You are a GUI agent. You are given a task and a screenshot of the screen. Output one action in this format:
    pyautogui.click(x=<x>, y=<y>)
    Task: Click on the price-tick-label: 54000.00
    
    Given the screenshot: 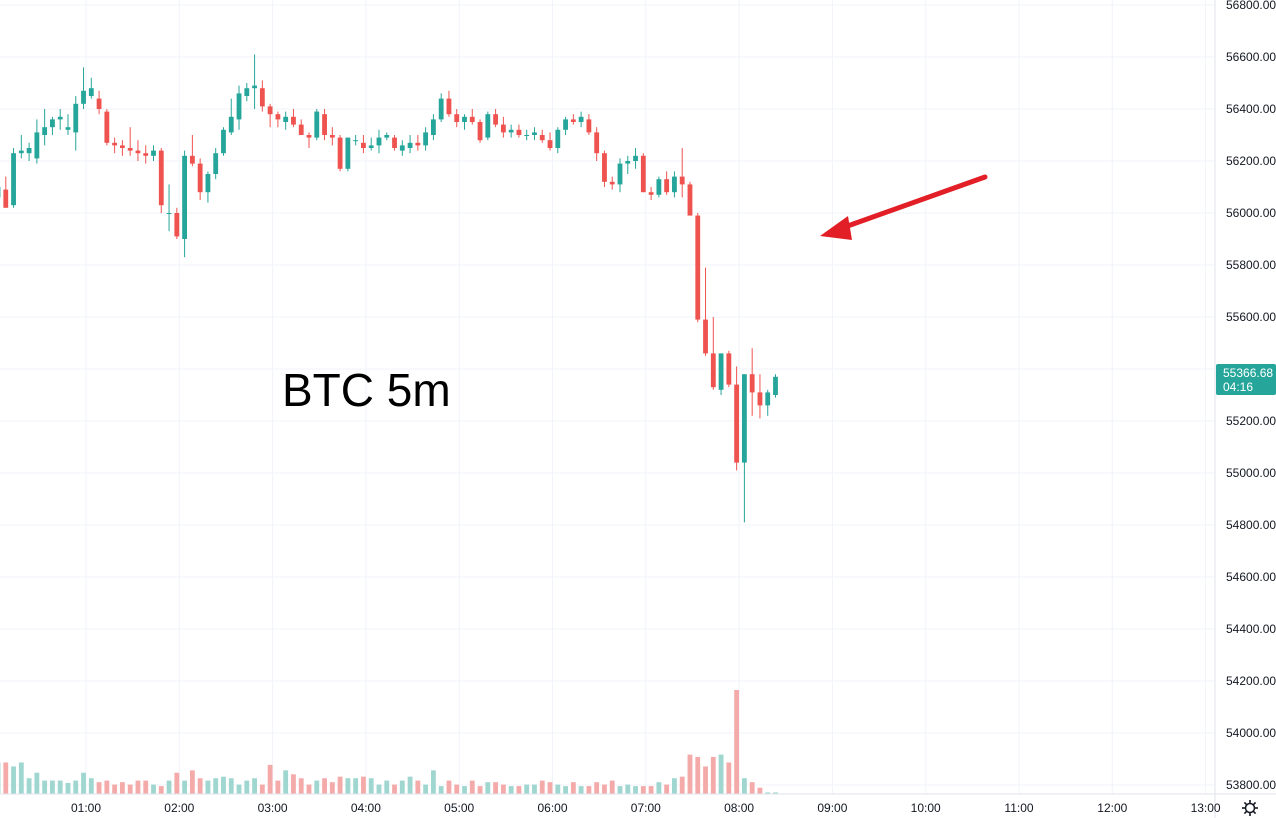 What is the action you would take?
    pyautogui.click(x=1251, y=733)
    